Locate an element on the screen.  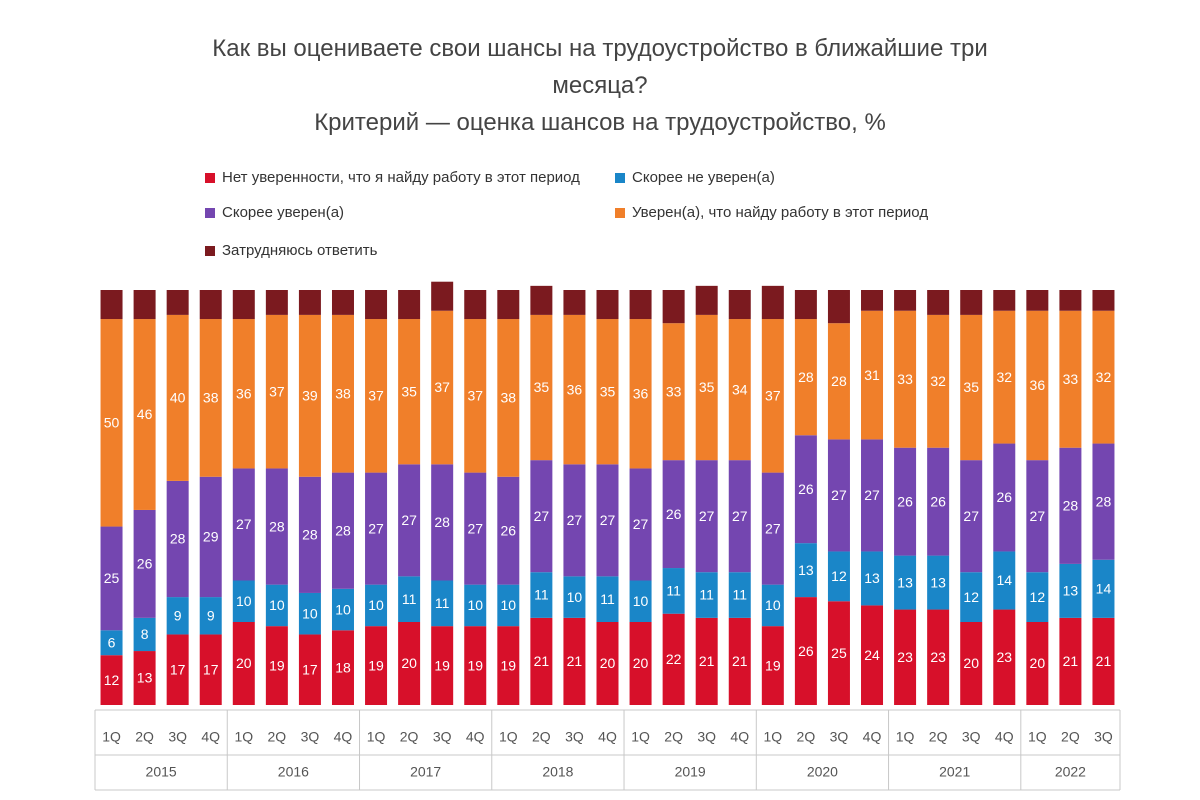
value-label: 14 is located at coordinates (1004, 580).